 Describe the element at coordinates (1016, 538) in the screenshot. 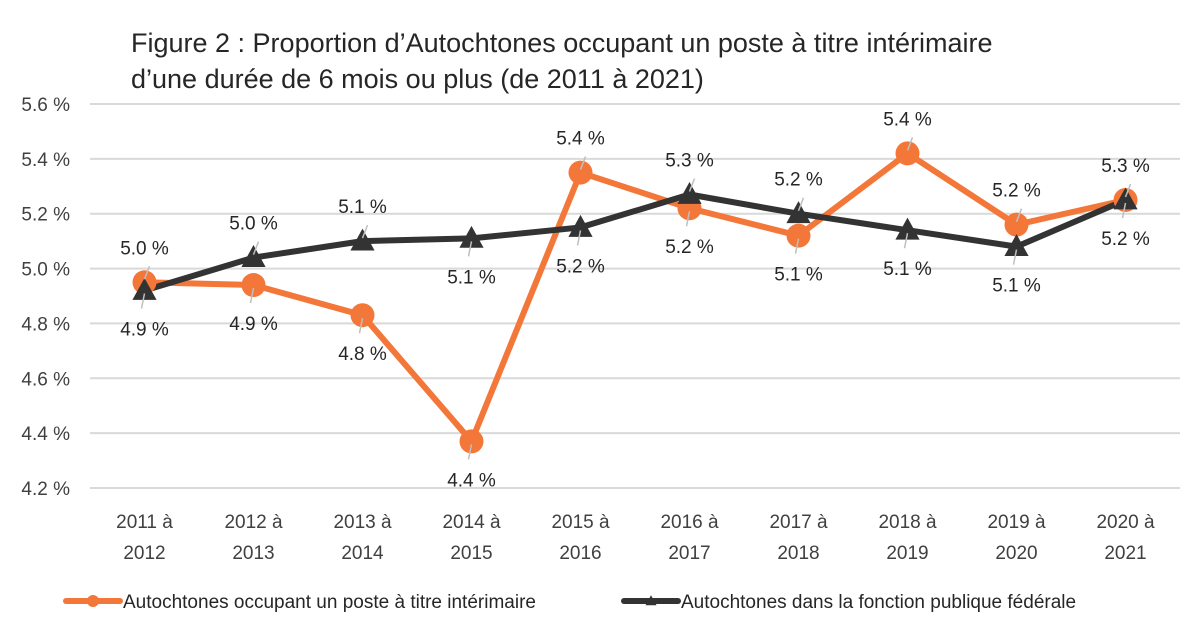

I see `x-tick-label: 2019 à 2020` at that location.